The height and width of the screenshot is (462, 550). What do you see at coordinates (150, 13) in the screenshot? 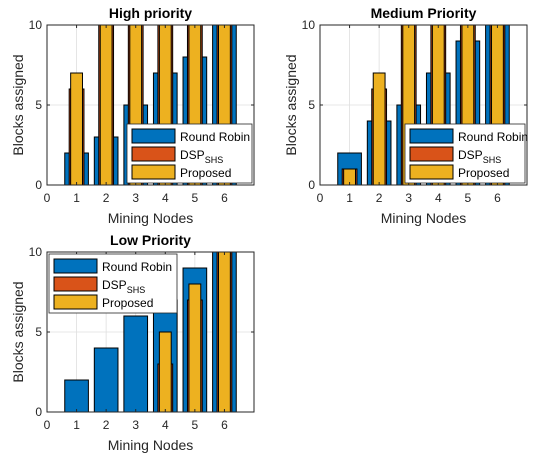
I see `chart-title: High priority` at bounding box center [150, 13].